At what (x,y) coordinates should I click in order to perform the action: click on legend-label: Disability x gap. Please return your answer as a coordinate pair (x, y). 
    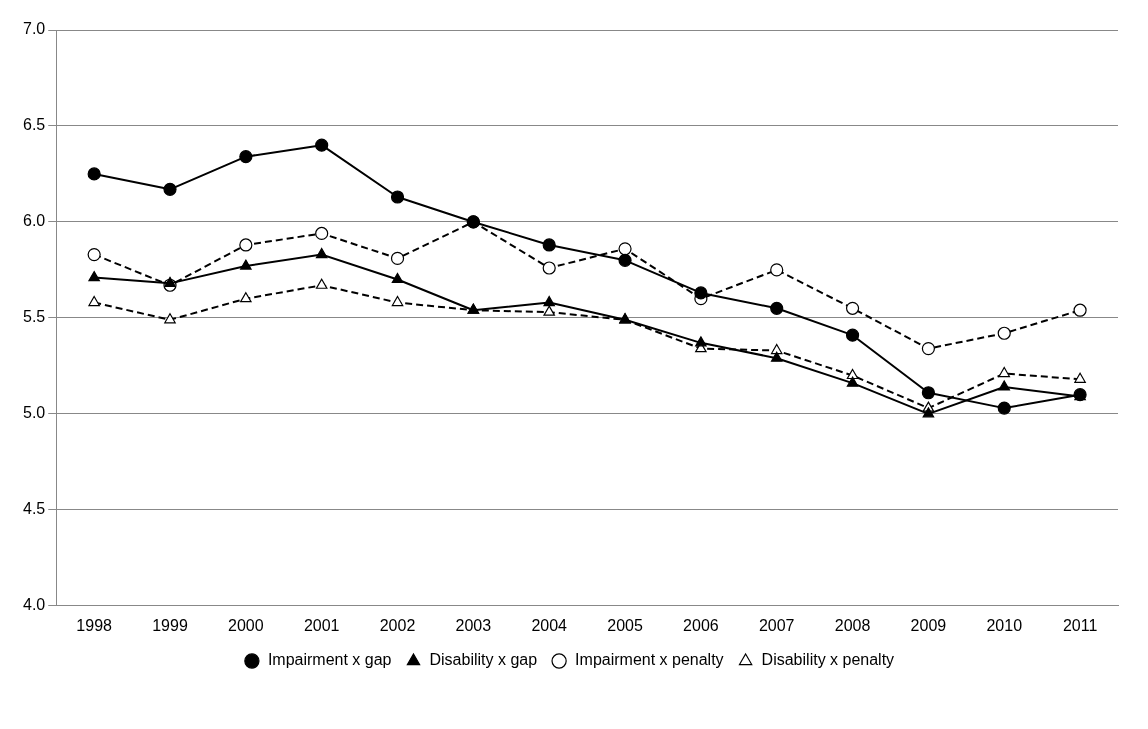
    Looking at the image, I should click on (483, 660).